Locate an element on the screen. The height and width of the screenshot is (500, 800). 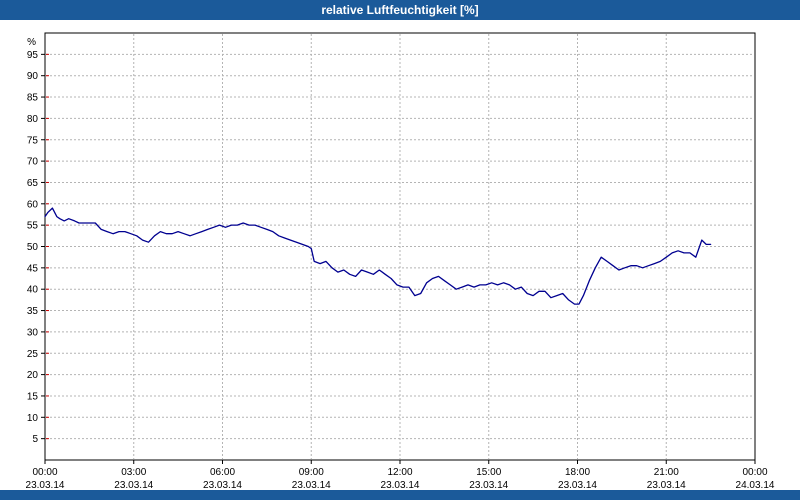
y-tick-label: 5 is located at coordinates (35, 439).